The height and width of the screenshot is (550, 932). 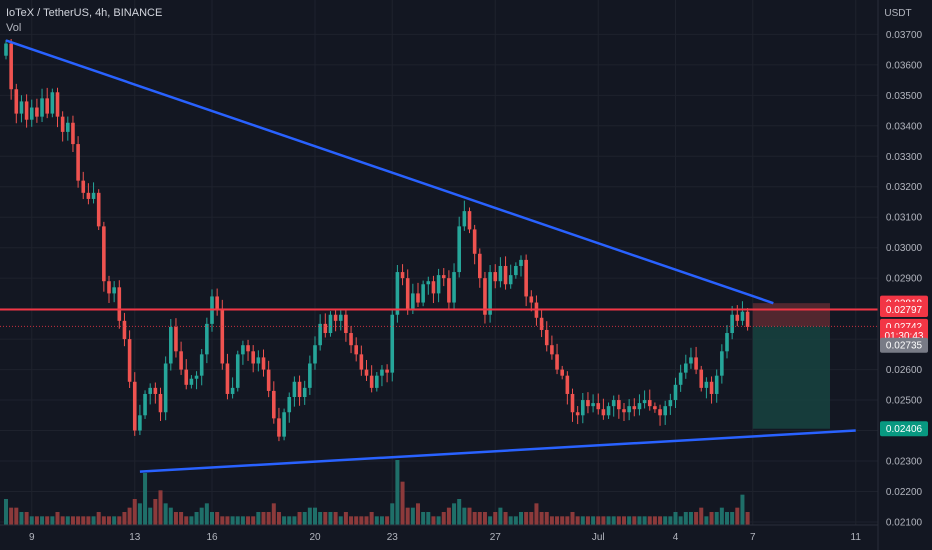 What do you see at coordinates (904, 462) in the screenshot?
I see `price-tick-label: 0.02300` at bounding box center [904, 462].